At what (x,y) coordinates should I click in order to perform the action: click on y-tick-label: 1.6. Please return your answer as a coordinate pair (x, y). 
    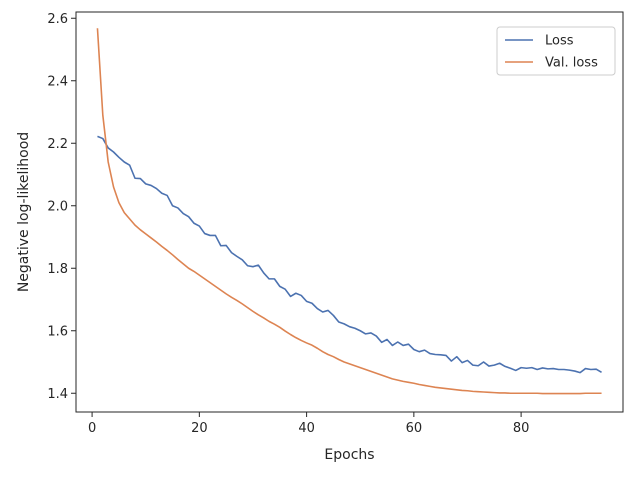
    Looking at the image, I should click on (57, 331).